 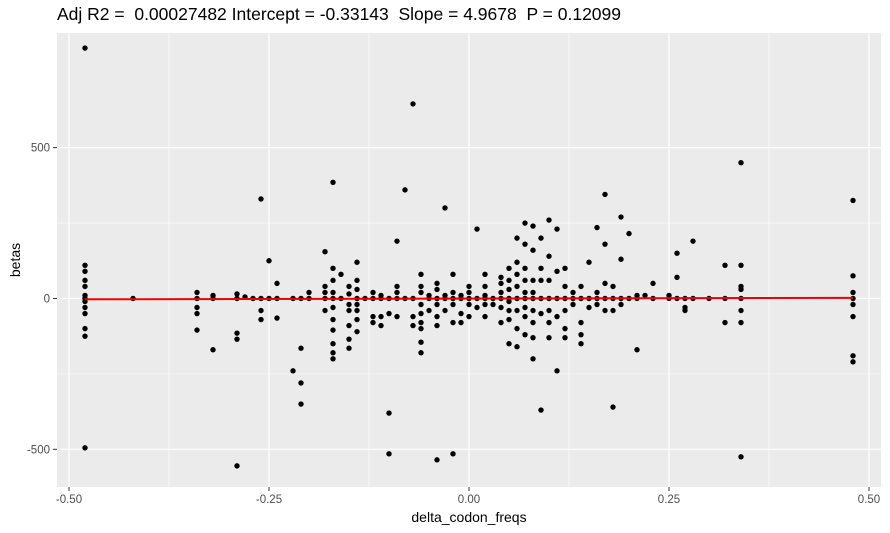 What do you see at coordinates (269, 500) in the screenshot?
I see `x-tick-label: -0.25` at bounding box center [269, 500].